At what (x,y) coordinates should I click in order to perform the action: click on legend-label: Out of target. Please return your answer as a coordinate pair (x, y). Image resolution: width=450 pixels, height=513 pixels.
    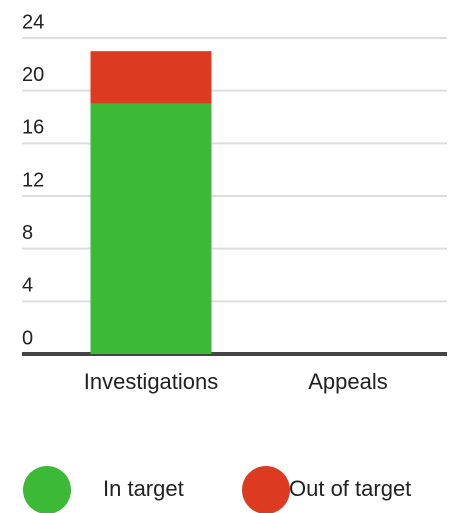
    Looking at the image, I should click on (350, 488).